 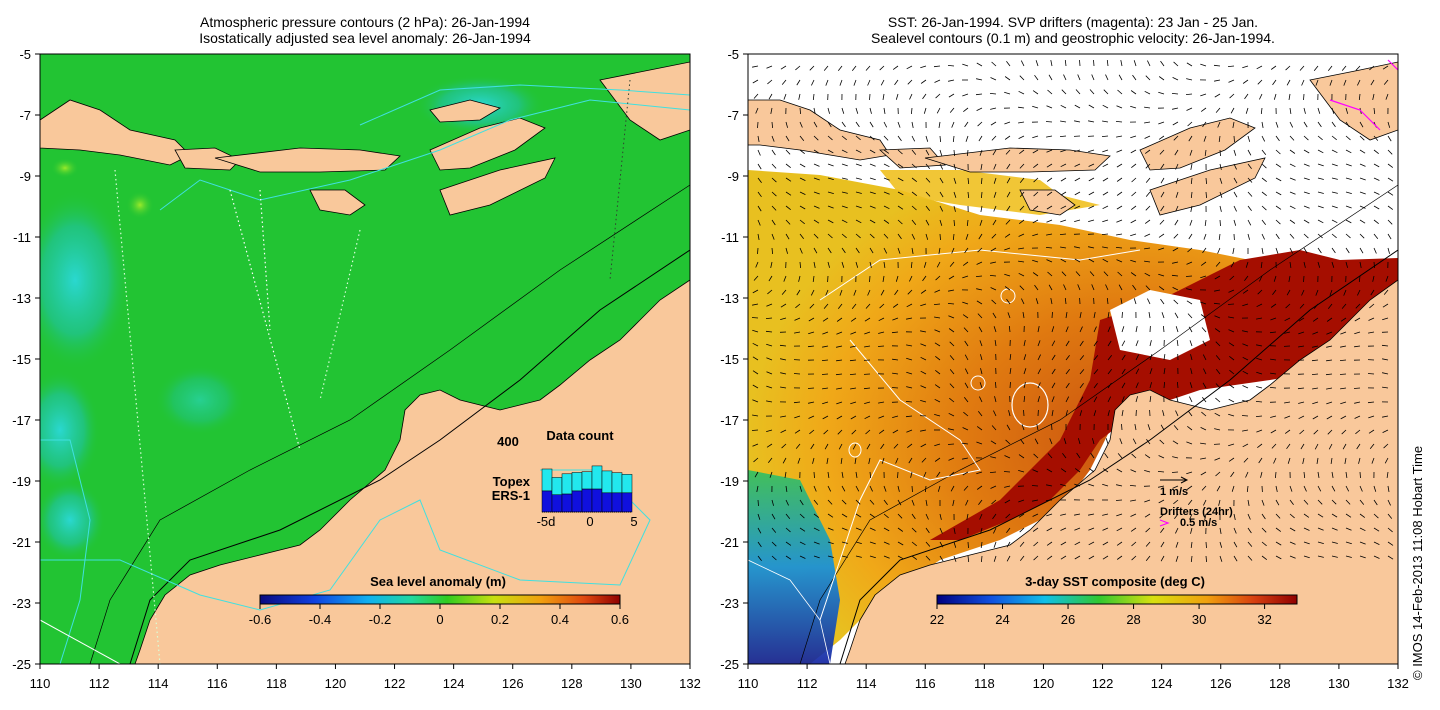 I want to click on eddy-contour, so click(x=978, y=383).